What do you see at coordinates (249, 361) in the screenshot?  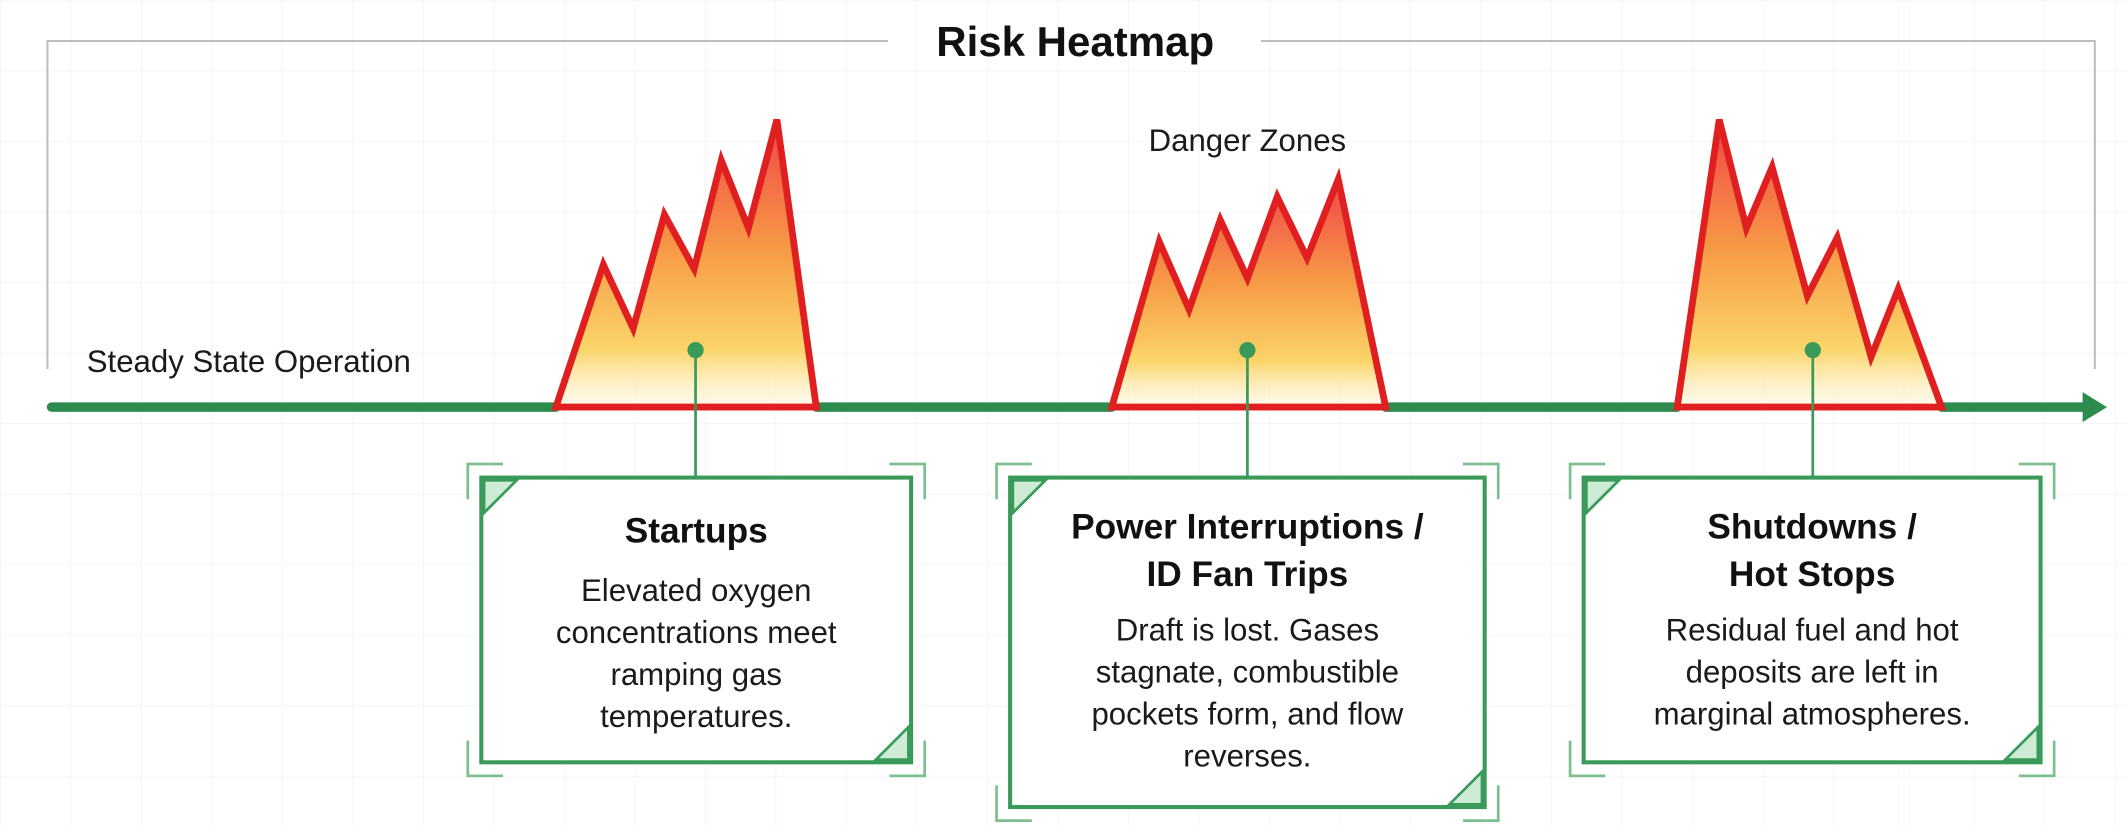 I see `steady-label: Steady State Operation` at bounding box center [249, 361].